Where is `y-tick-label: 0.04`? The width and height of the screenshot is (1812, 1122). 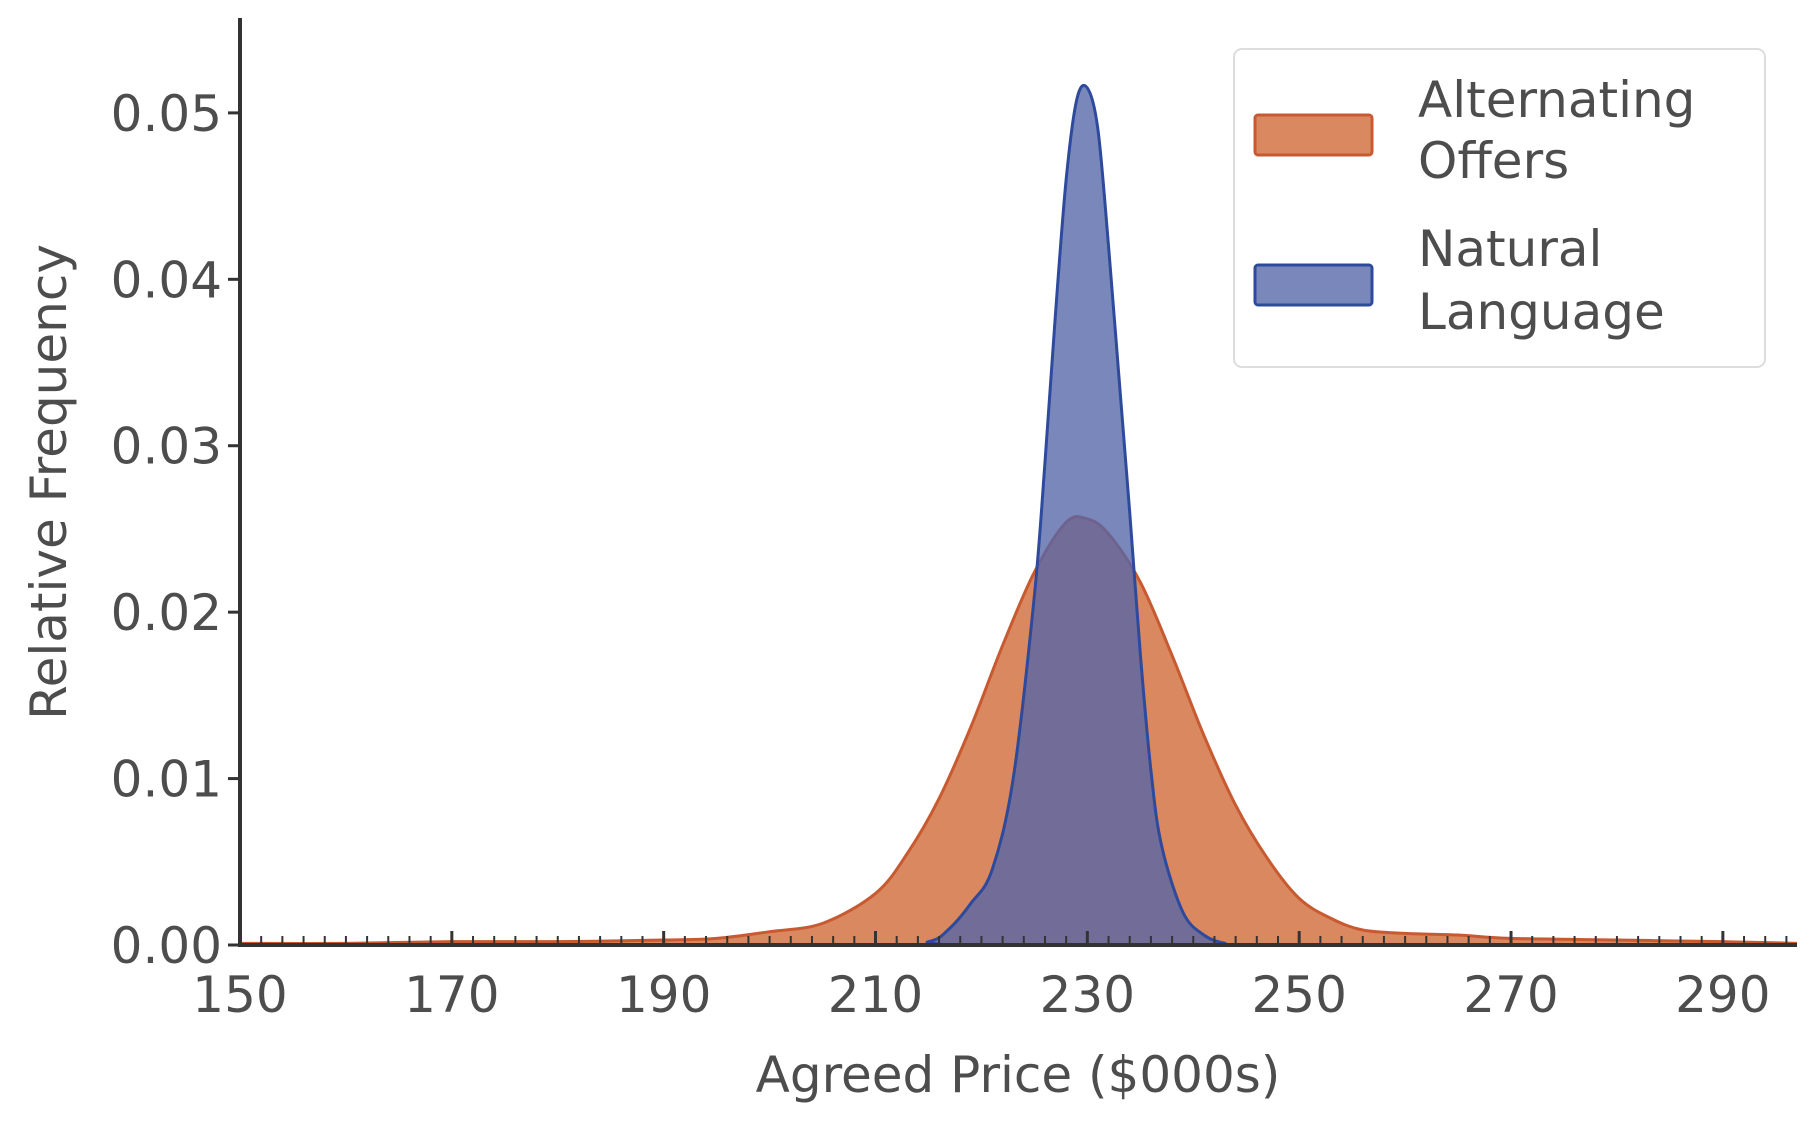 y-tick-label: 0.04 is located at coordinates (166, 280).